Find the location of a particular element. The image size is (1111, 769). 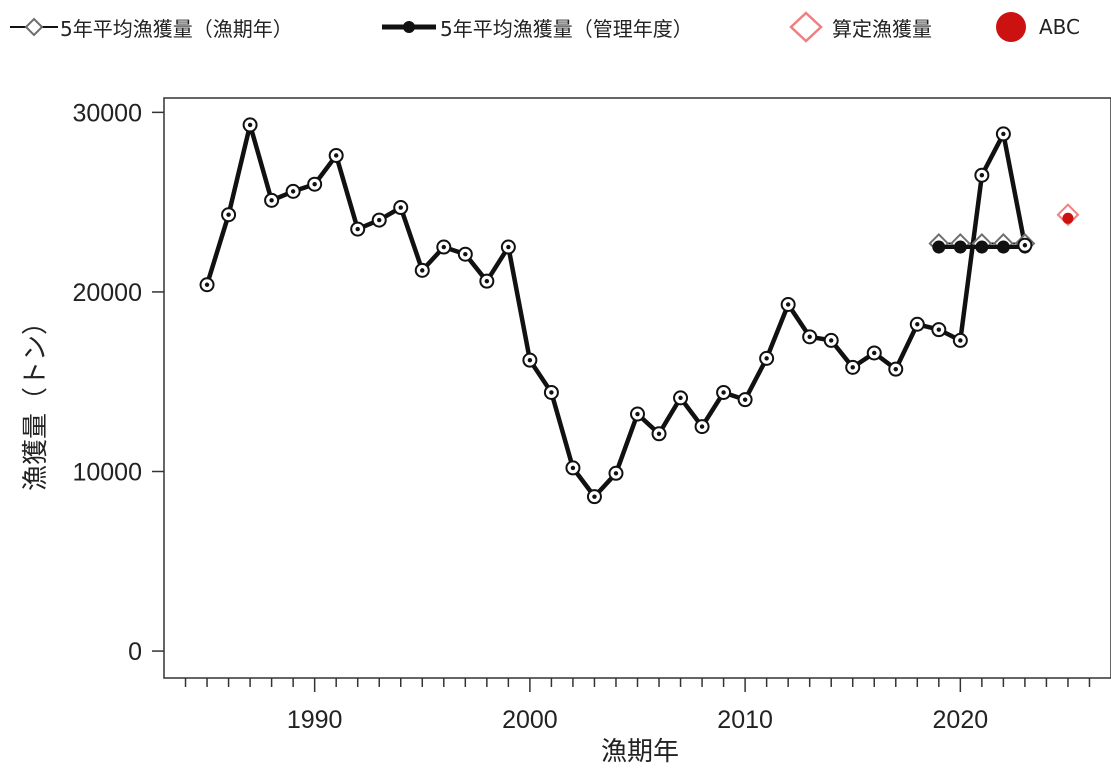

filled-circle-line-icon is located at coordinates (409, 27).